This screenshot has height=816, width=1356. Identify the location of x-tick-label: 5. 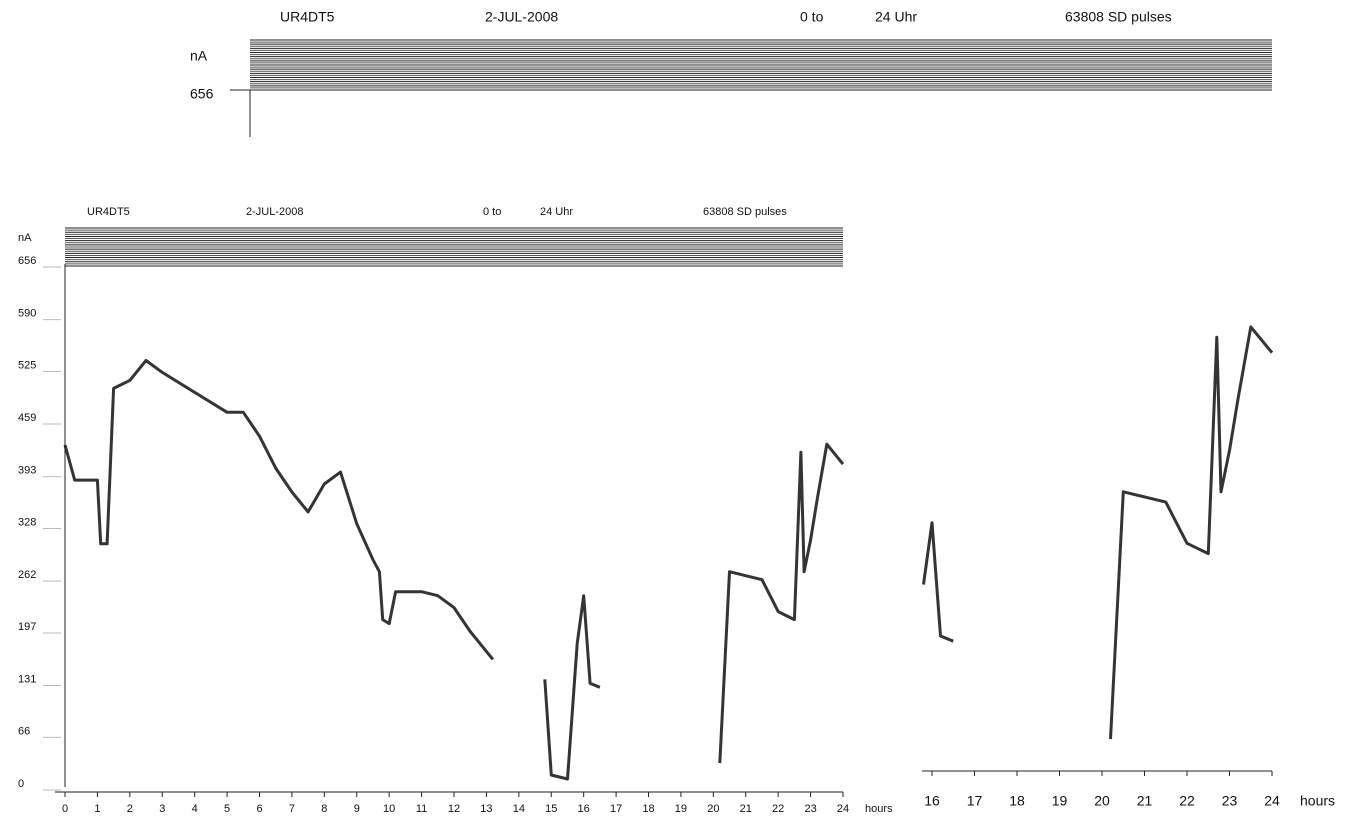
(227, 809).